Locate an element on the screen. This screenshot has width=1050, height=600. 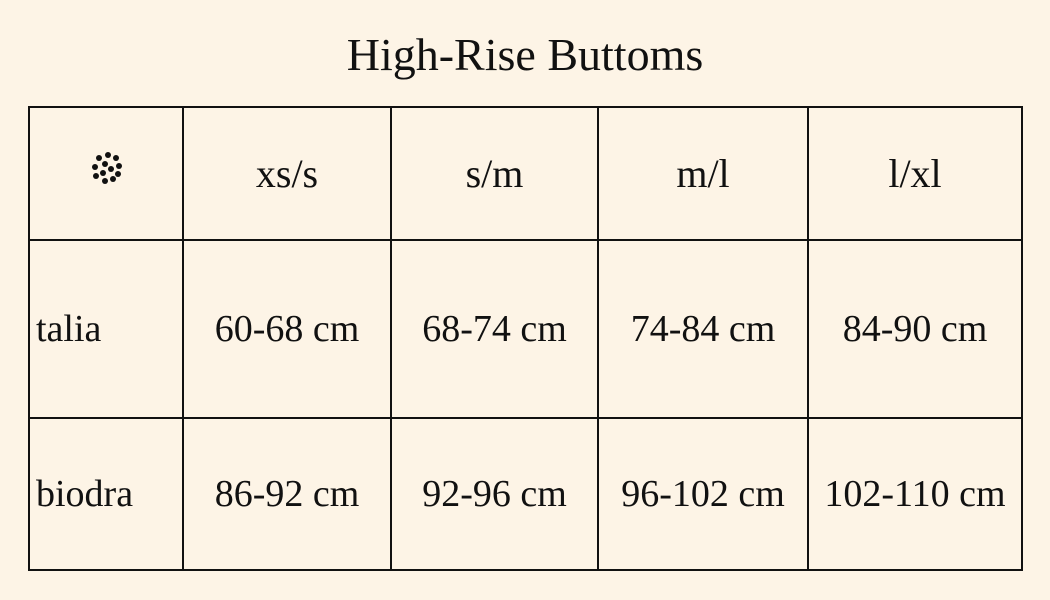
table-cell: 96-102 cm is located at coordinates (703, 494).